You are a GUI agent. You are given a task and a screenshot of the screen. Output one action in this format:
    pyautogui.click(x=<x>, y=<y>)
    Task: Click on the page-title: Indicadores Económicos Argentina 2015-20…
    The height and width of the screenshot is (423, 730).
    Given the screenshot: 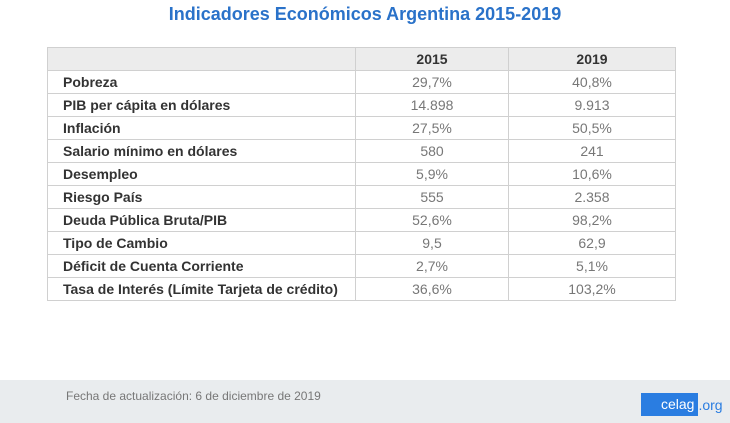 What is the action you would take?
    pyautogui.click(x=365, y=14)
    